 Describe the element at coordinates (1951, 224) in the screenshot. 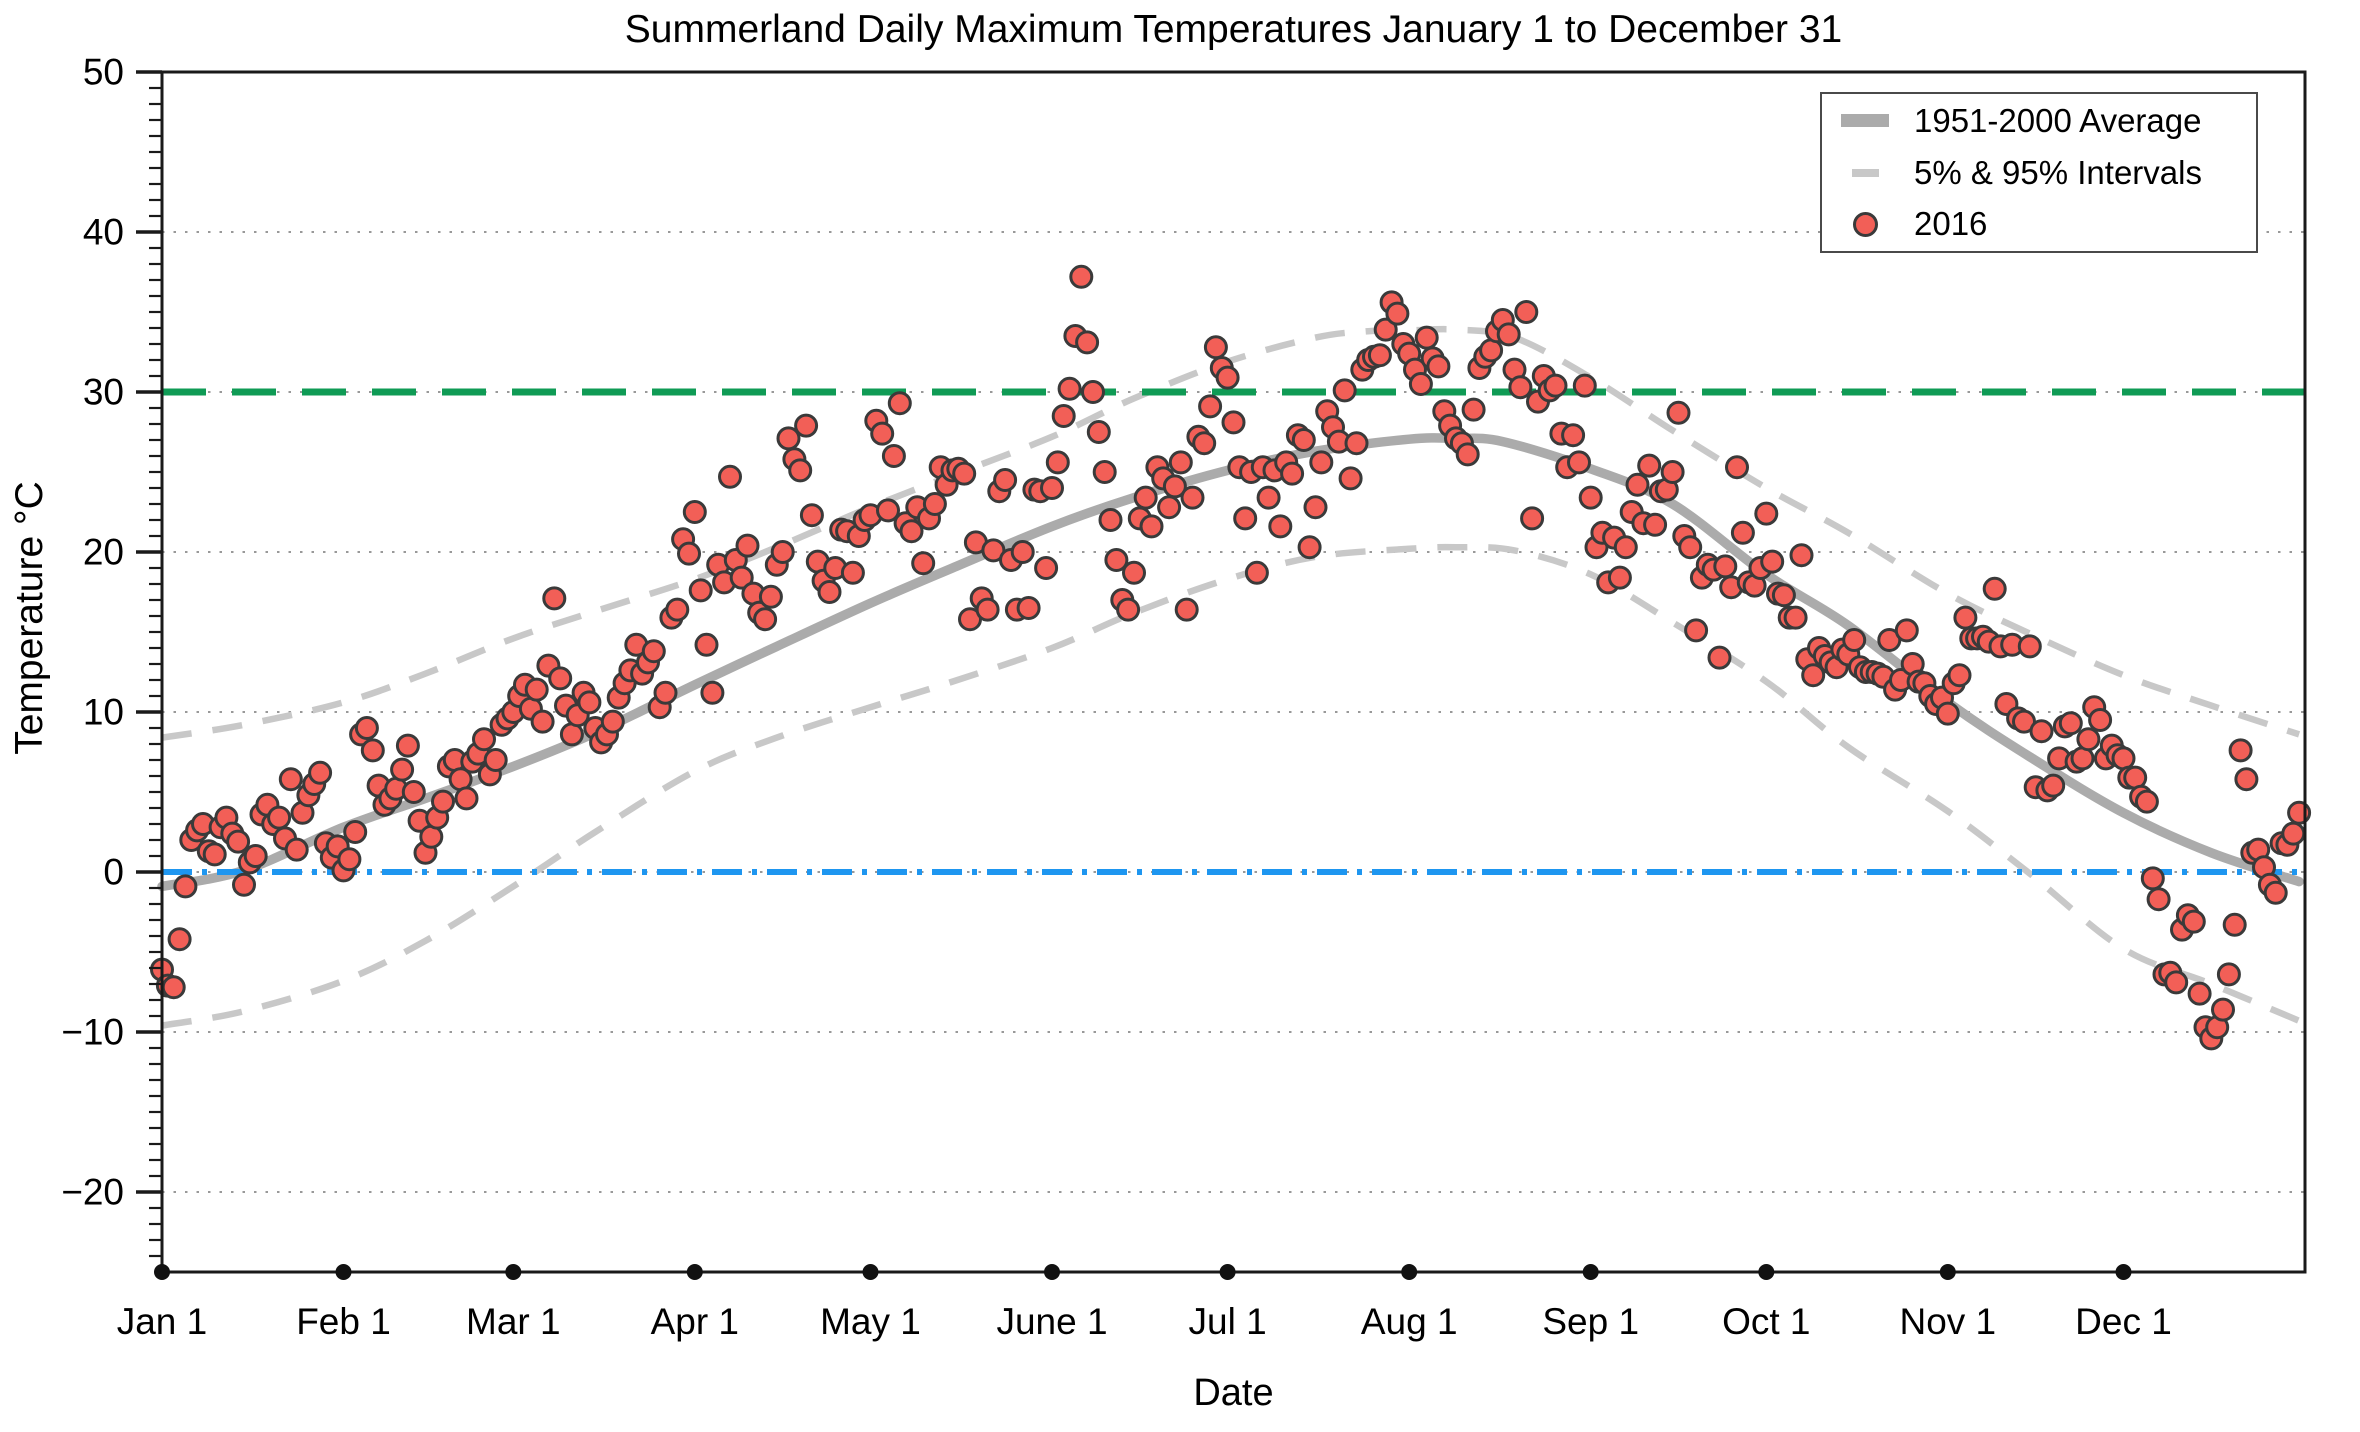

I see `legend-label-2016: 2016` at that location.